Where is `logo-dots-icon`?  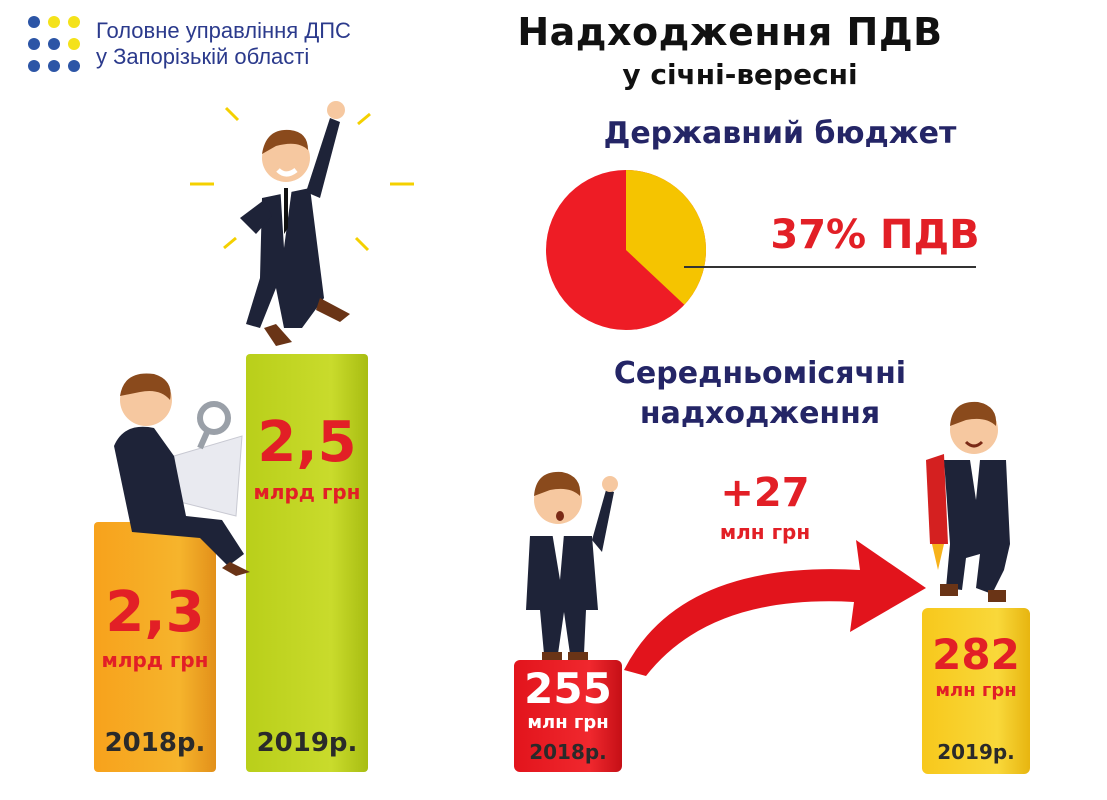
logo-dots-icon is located at coordinates (54, 44).